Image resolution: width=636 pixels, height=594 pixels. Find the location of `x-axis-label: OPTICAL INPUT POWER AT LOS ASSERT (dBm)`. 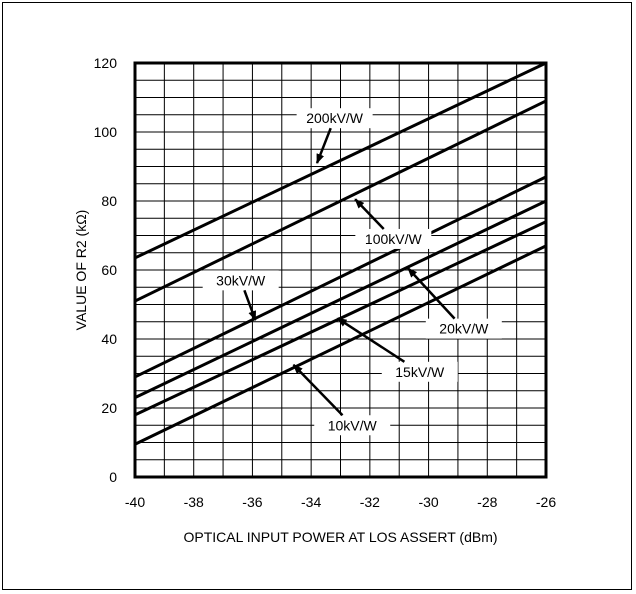

x-axis-label: OPTICAL INPUT POWER AT LOS ASSERT (dBm) is located at coordinates (340, 537).